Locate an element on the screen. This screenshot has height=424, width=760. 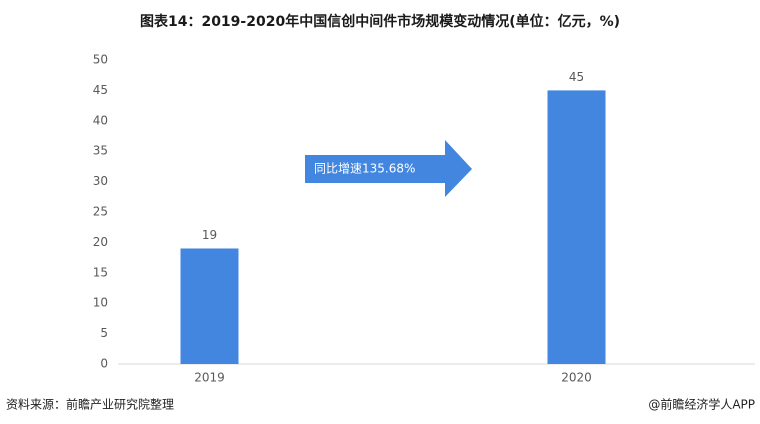
y-tick-label: 45 is located at coordinates (100, 90).